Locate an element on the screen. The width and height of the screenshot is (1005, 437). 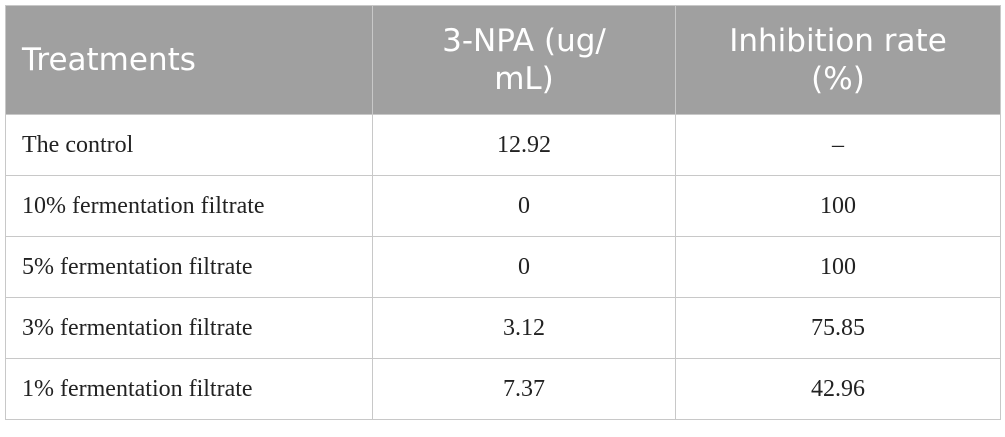
table-row: 1% fermentation filtrate 7.37 42.96 is located at coordinates (503, 389).